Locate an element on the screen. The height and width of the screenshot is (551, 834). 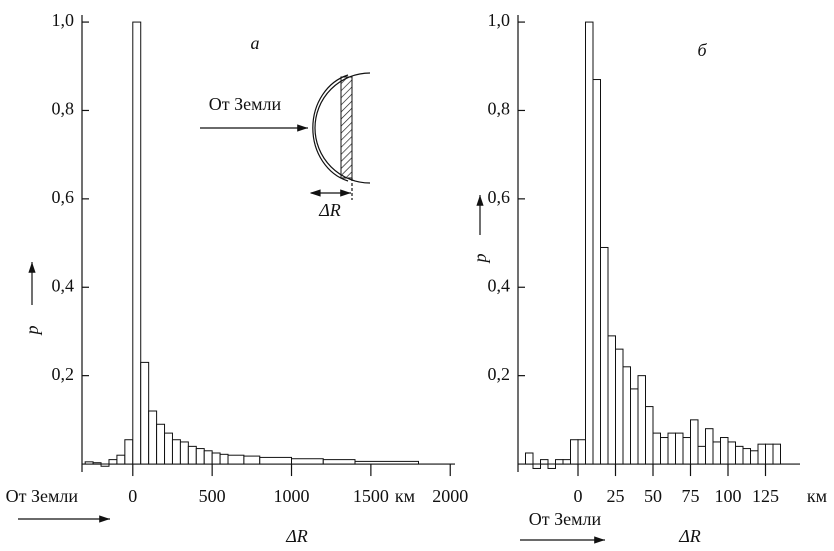
x-tick-label: 1500 is located at coordinates (371, 496).